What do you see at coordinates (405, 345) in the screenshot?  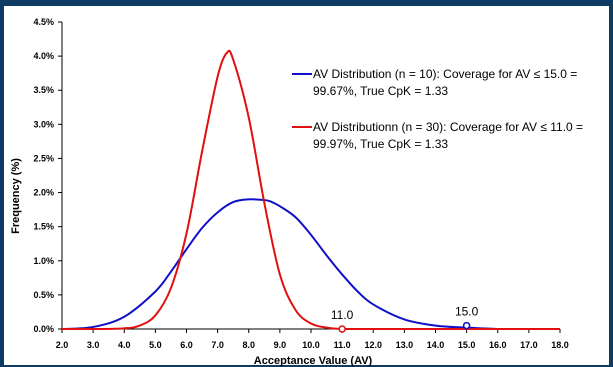 I see `x-tick-label: 13.0` at bounding box center [405, 345].